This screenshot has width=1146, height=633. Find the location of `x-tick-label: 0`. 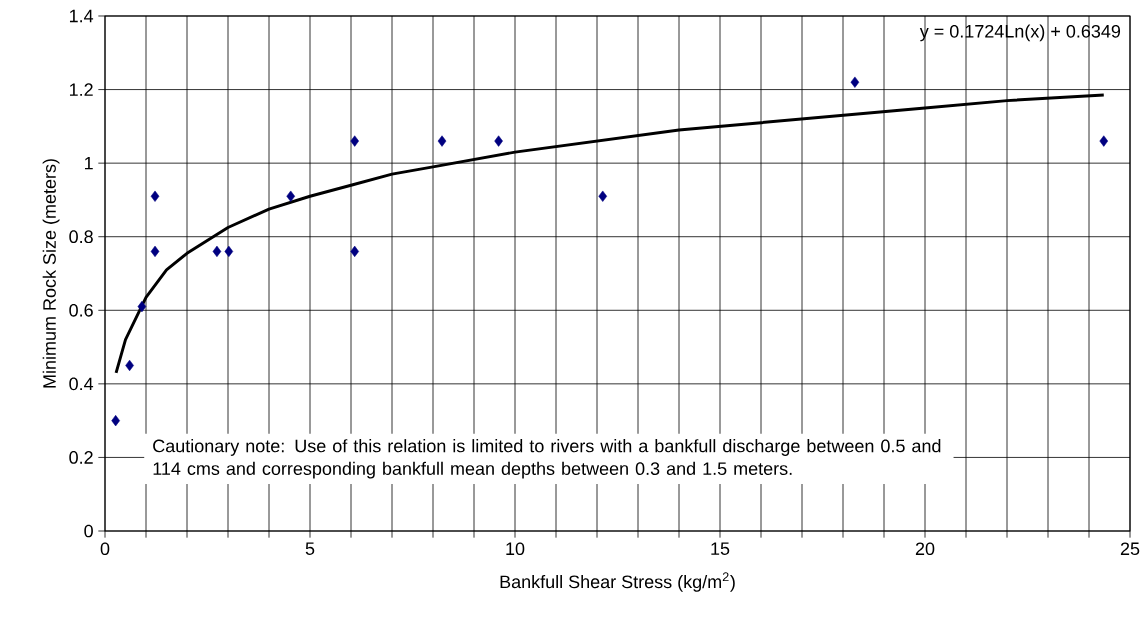

x-tick-label: 0 is located at coordinates (105, 549).